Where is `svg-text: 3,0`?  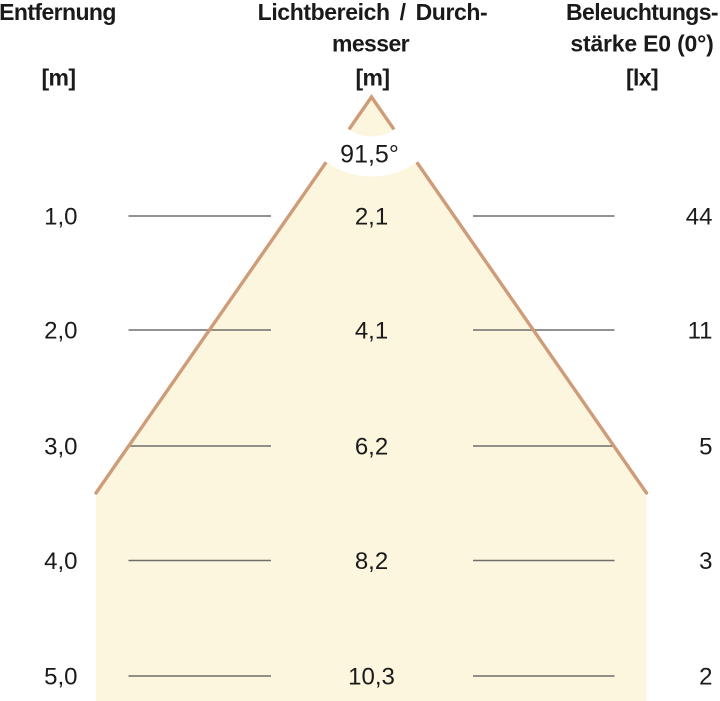
svg-text: 3,0 is located at coordinates (60, 446).